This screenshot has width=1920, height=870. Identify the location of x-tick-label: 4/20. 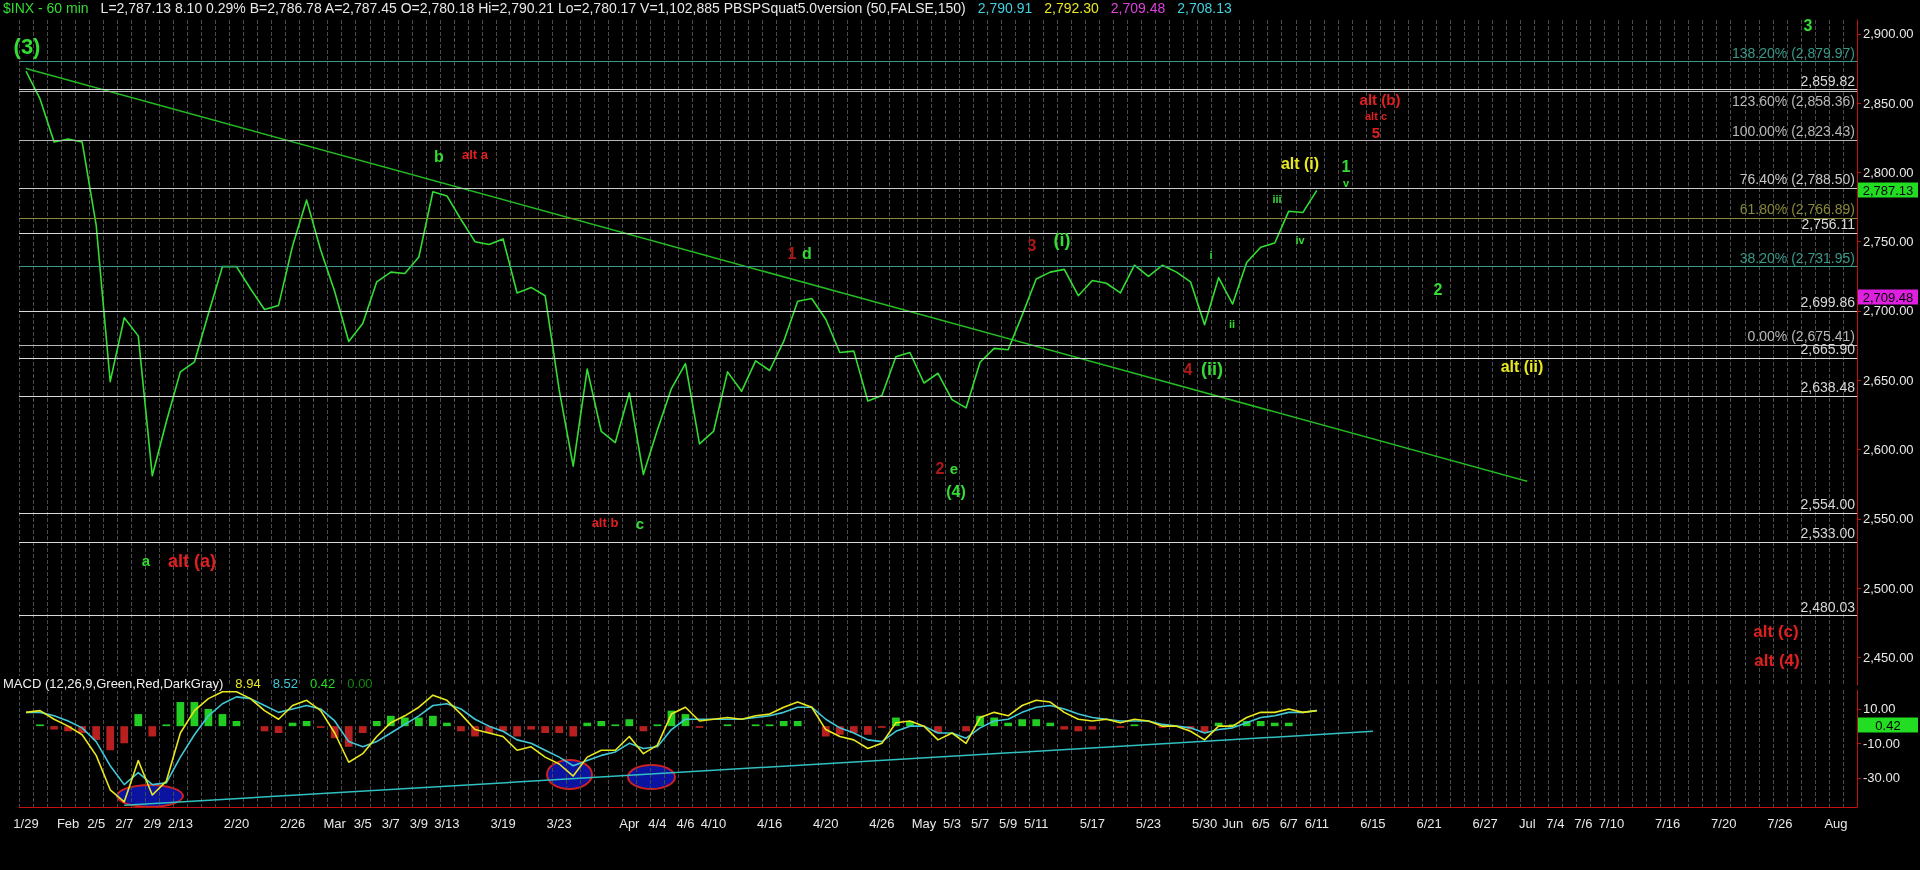
(826, 823).